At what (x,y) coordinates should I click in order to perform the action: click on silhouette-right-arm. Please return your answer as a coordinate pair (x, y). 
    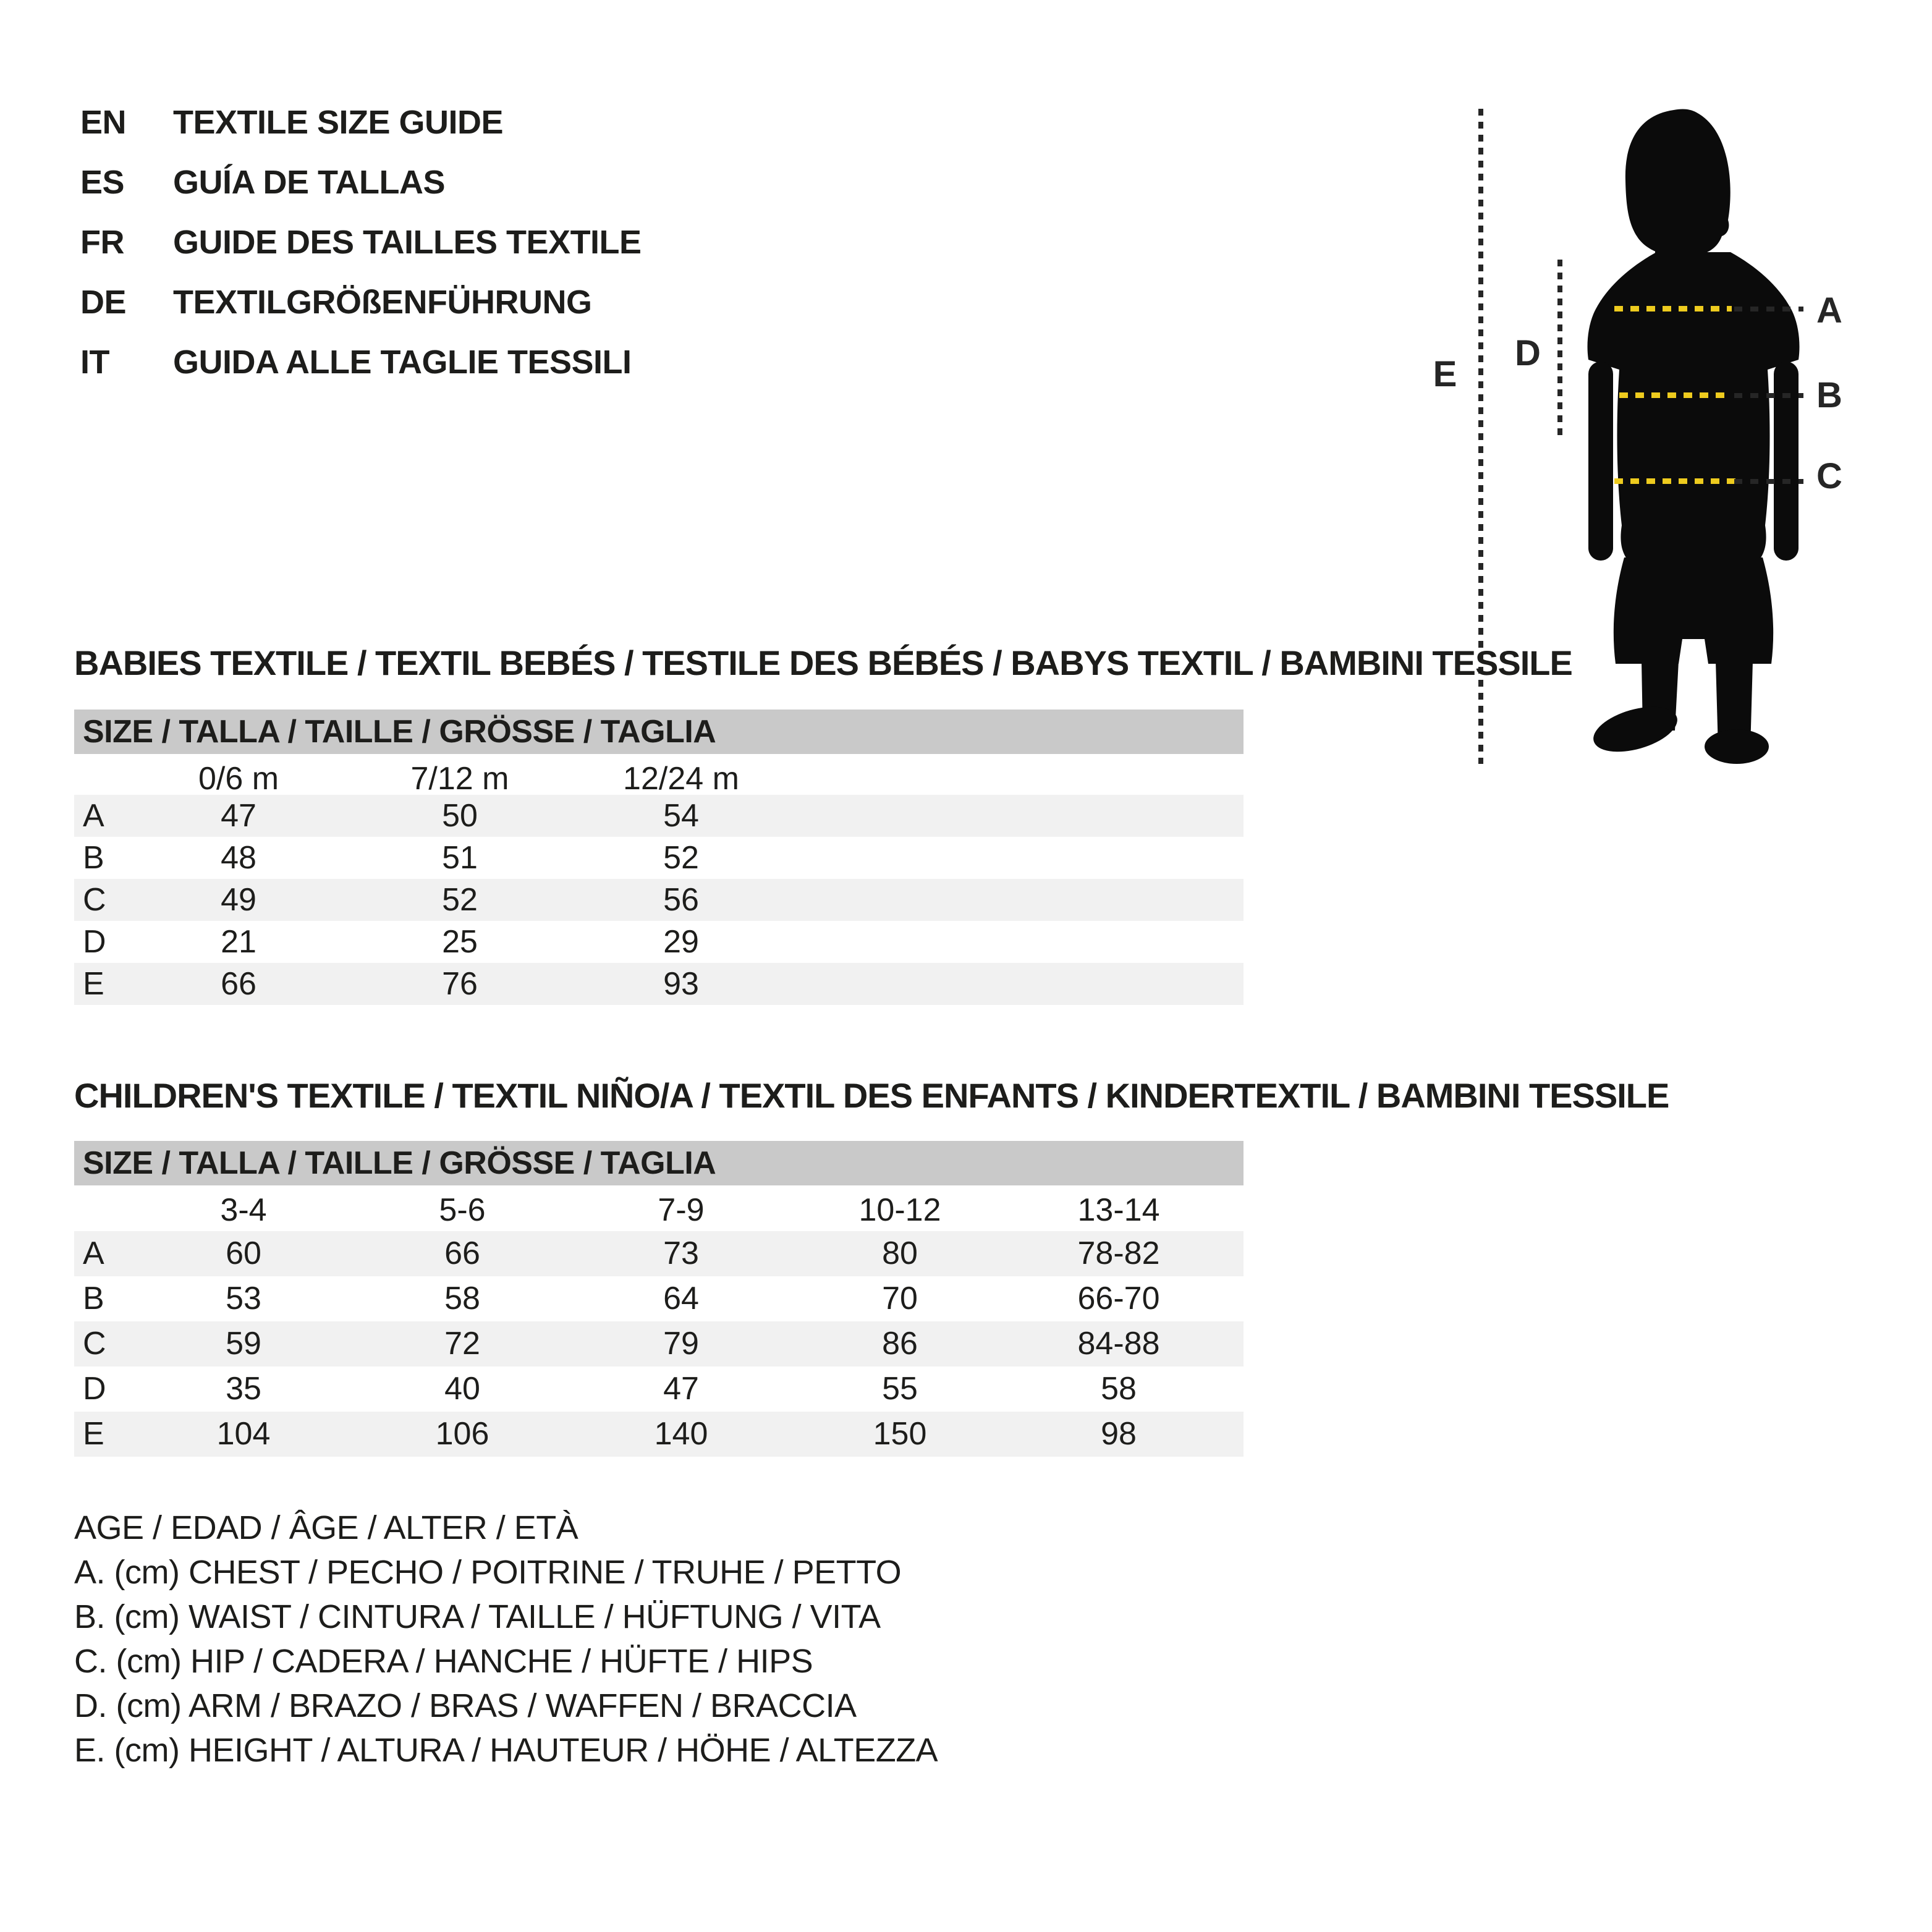
    Looking at the image, I should click on (1786, 461).